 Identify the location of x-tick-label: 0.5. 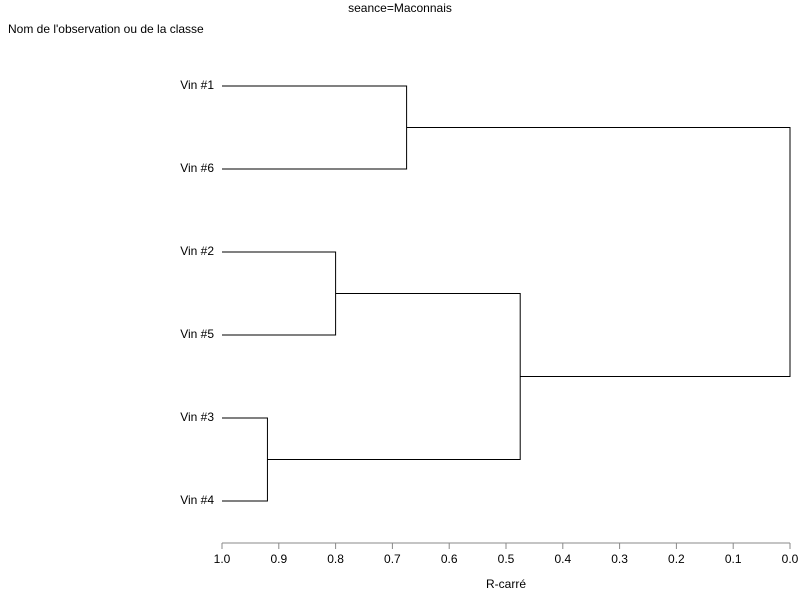
(506, 559).